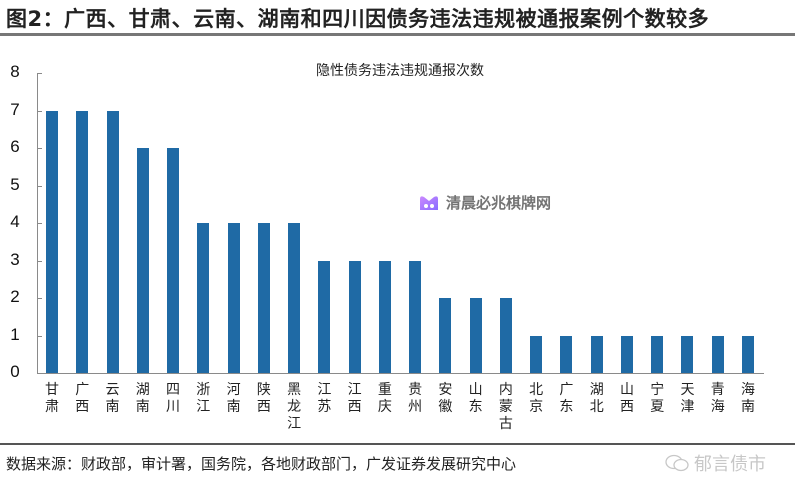 Image resolution: width=795 pixels, height=500 pixels. I want to click on x-tick-label: 四川, so click(173, 398).